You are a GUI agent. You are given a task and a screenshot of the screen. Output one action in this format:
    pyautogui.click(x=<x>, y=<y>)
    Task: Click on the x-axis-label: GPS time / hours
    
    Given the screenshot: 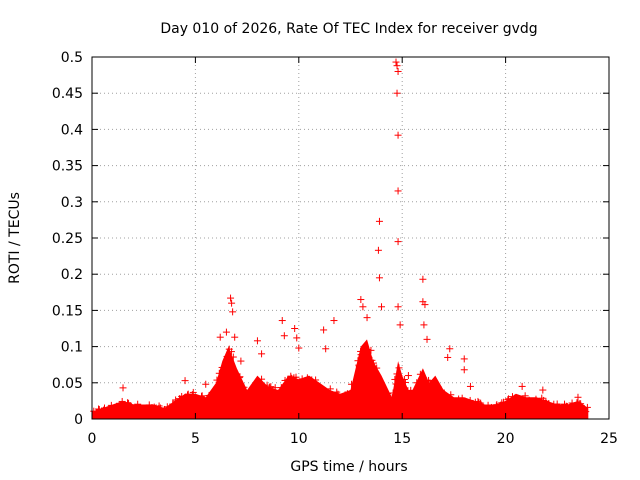 What is the action you would take?
    pyautogui.click(x=348, y=467)
    